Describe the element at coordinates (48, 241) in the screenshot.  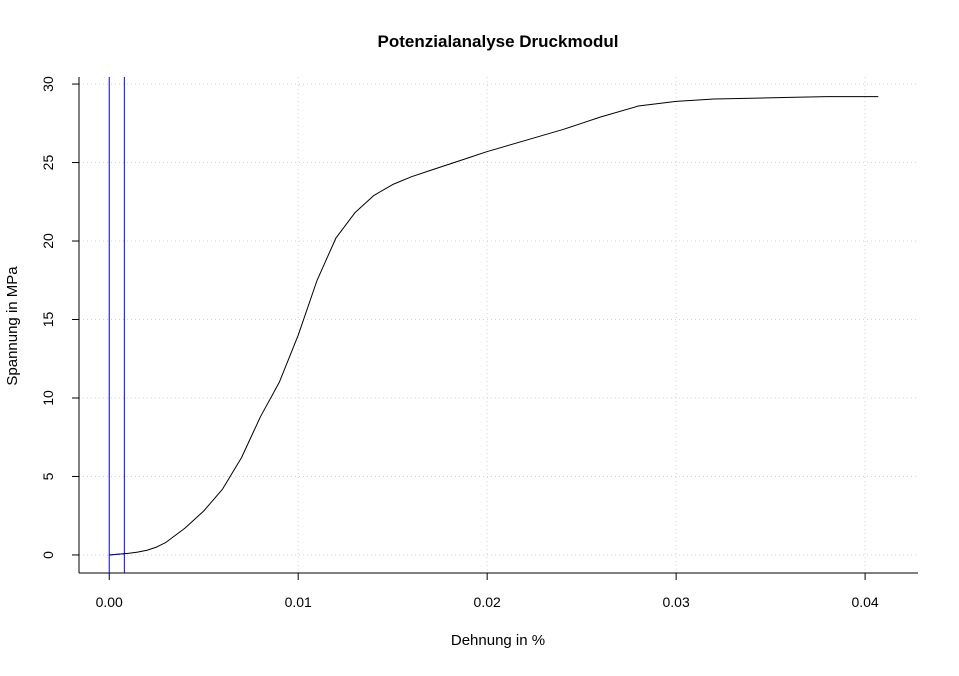
I see `y-tick-label: 20` at that location.